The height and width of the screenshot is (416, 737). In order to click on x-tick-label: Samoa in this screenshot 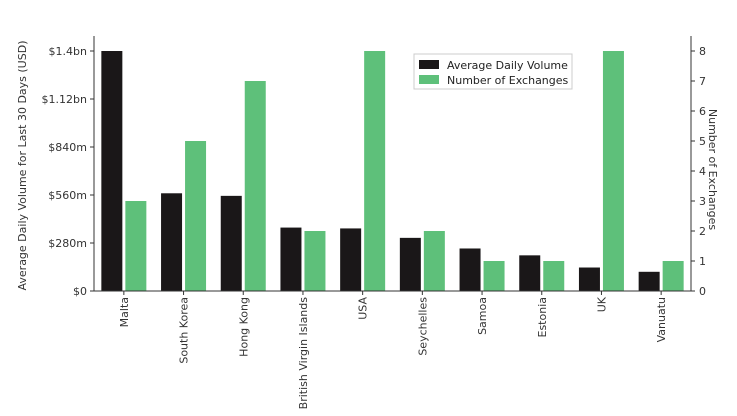, I will do `click(482, 316)`.